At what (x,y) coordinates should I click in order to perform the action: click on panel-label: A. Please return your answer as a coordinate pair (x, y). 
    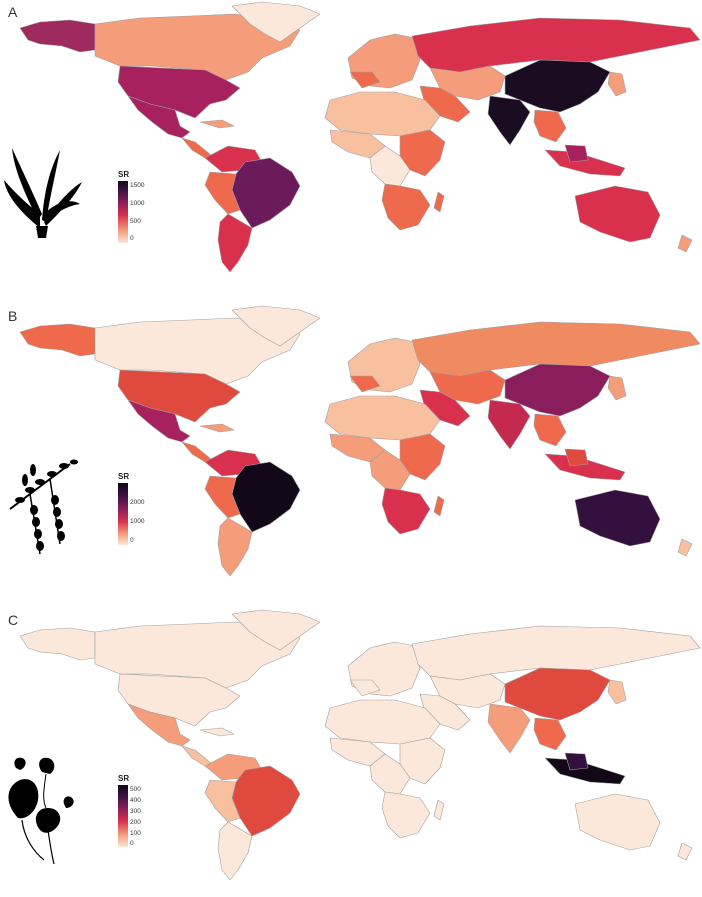
    Looking at the image, I should click on (13, 12).